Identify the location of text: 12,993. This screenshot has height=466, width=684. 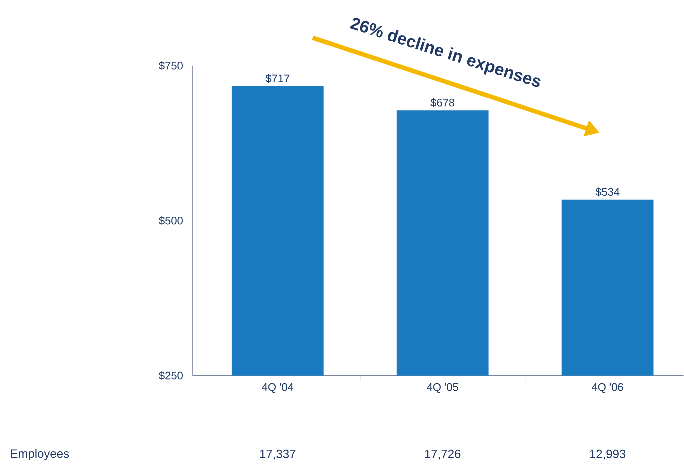
(608, 455).